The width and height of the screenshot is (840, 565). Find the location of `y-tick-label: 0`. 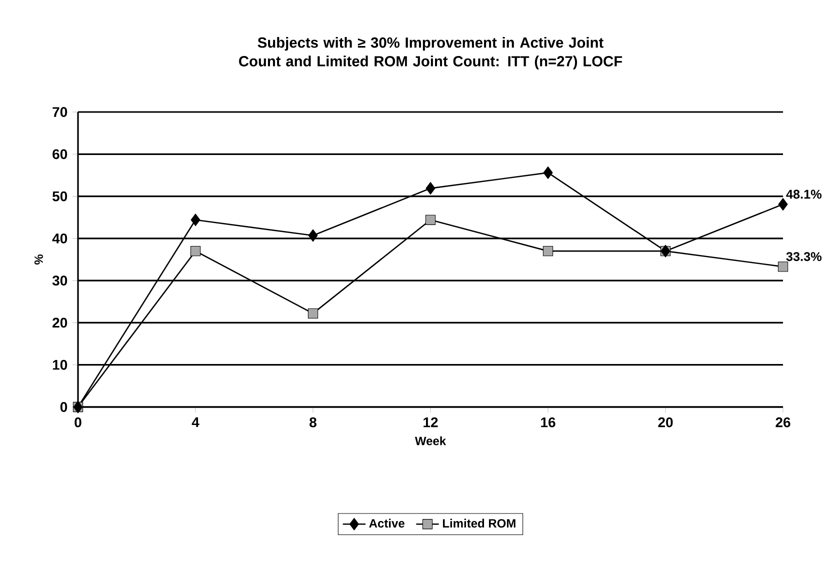

y-tick-label: 0 is located at coordinates (64, 407).